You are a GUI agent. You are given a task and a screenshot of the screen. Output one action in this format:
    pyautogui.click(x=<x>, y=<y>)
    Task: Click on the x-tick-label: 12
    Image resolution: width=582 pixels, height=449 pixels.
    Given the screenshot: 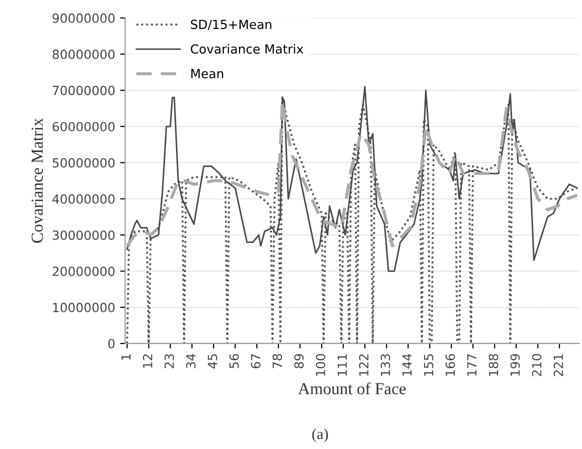 What is the action you would take?
    pyautogui.click(x=147, y=361)
    